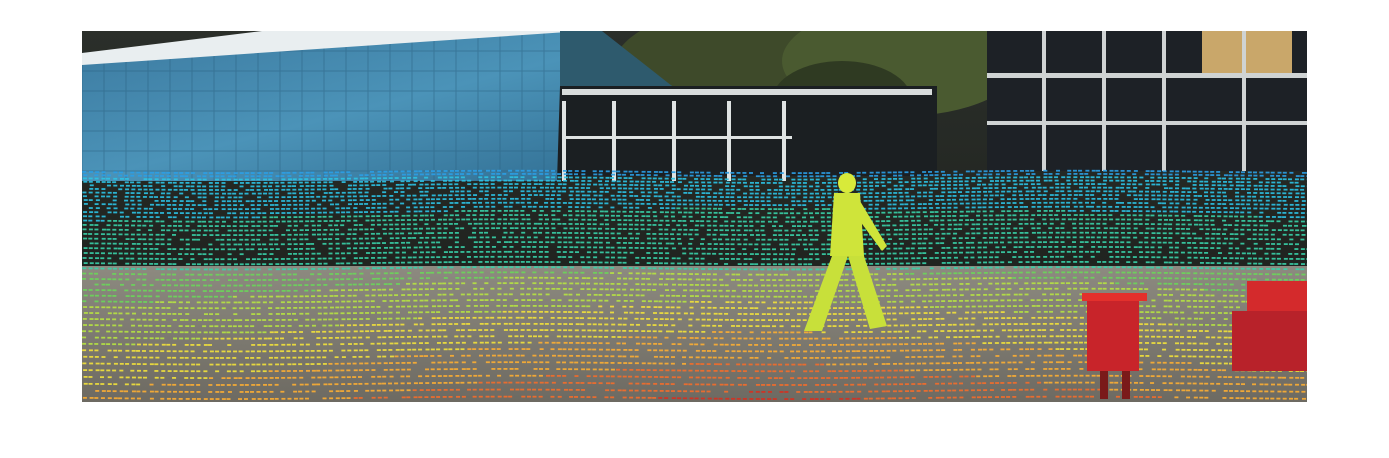 The width and height of the screenshot is (1389, 458). Describe the element at coordinates (1114, 346) in the screenshot. I see `red-trash-bin` at that location.